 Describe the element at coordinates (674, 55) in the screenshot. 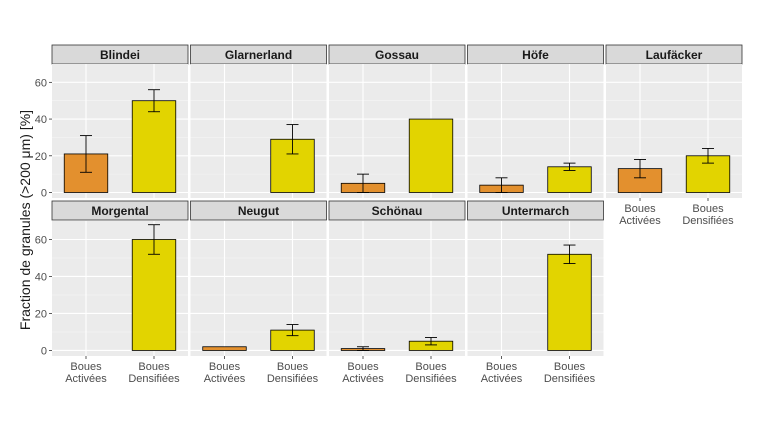

I see `facet-strip-label: Laufäcker` at that location.